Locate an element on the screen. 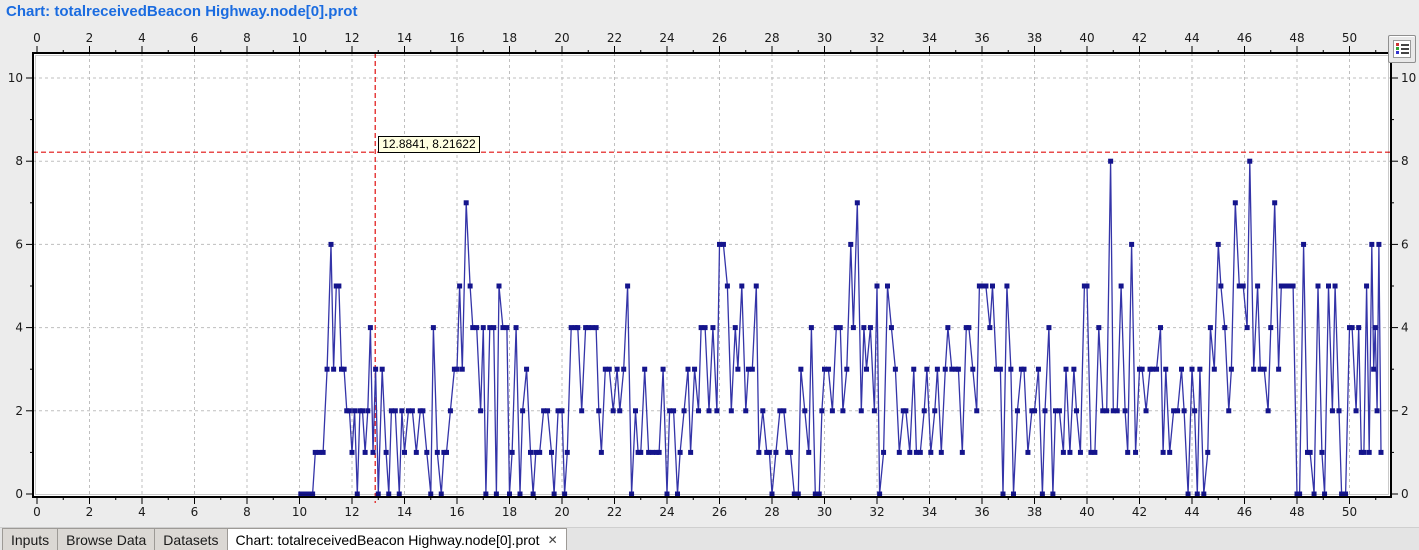 The width and height of the screenshot is (1419, 550). tab-datasets: Datasets is located at coordinates (191, 539).